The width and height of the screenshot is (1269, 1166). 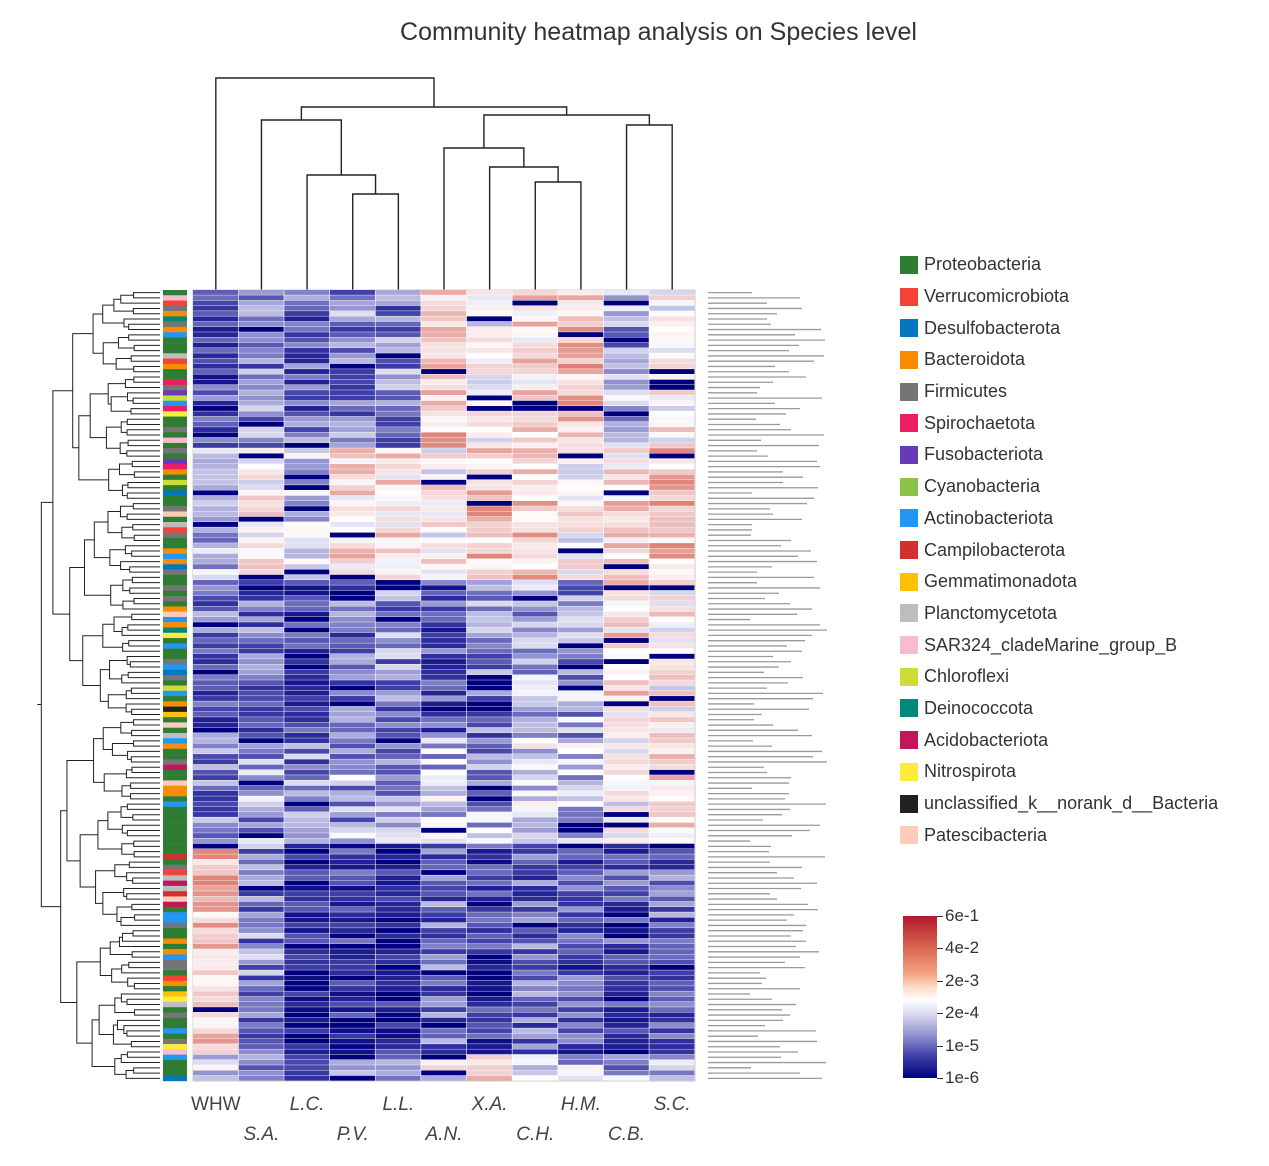 What do you see at coordinates (909, 518) in the screenshot?
I see `legend-swatch` at bounding box center [909, 518].